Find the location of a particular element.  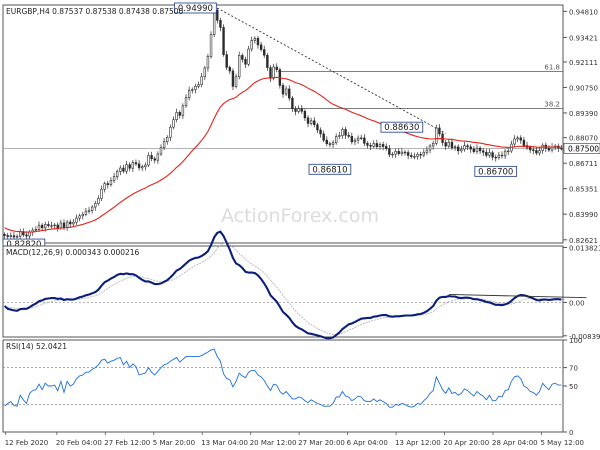

time-tick-label: 27 Feb 12:00 is located at coordinates (127, 443).